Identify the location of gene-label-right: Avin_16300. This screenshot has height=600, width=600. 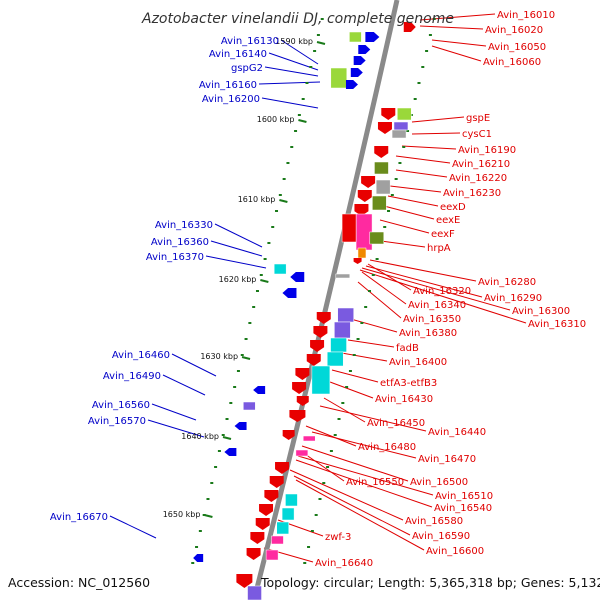
(541, 311).